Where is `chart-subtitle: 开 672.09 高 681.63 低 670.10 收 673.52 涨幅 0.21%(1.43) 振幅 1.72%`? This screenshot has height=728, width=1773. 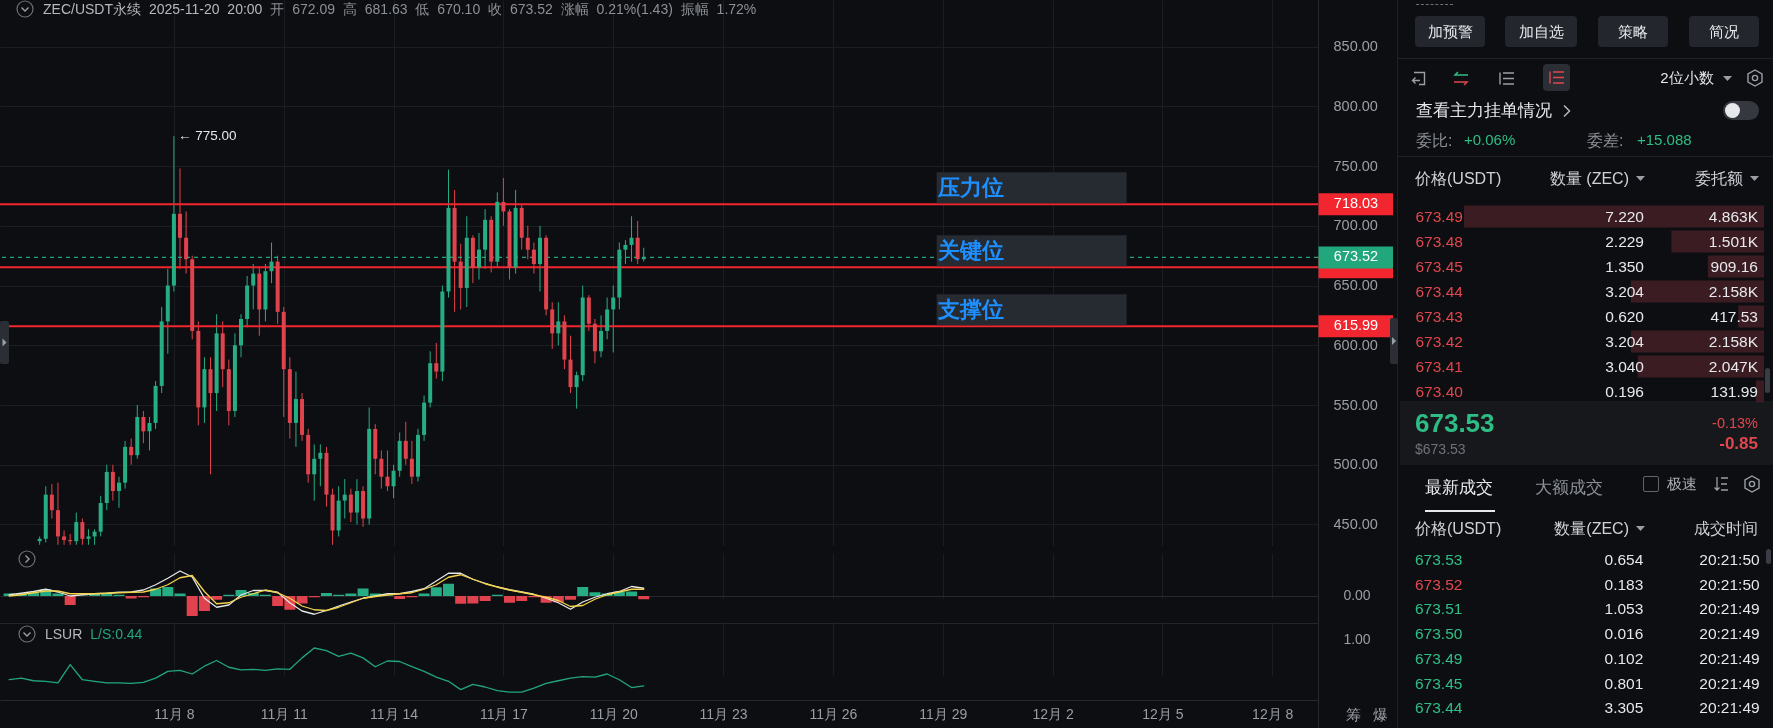
chart-subtitle: 开 672.09 高 681.63 低 670.10 收 673.52 涨幅 0.21%(1.43) 振幅 1.72% is located at coordinates (513, 9).